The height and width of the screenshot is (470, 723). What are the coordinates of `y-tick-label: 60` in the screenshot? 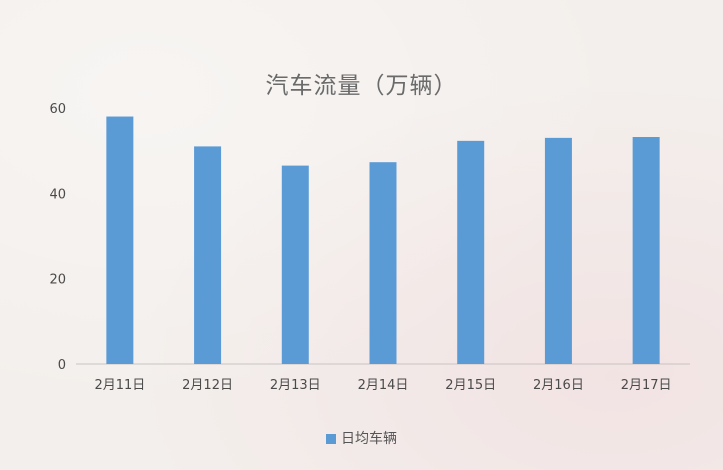 It's located at (57, 109).